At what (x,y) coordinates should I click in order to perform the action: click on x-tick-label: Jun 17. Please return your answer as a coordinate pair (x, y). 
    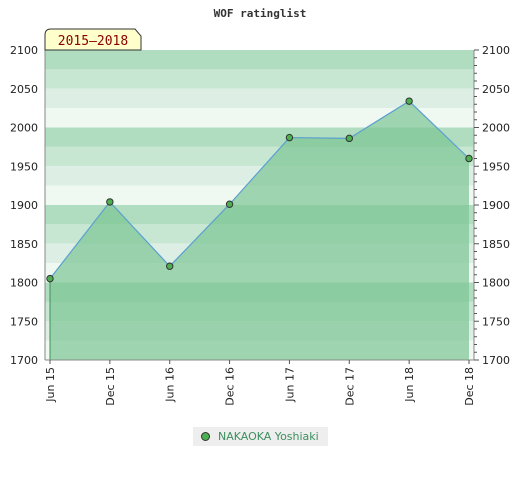
    Looking at the image, I should click on (289, 385).